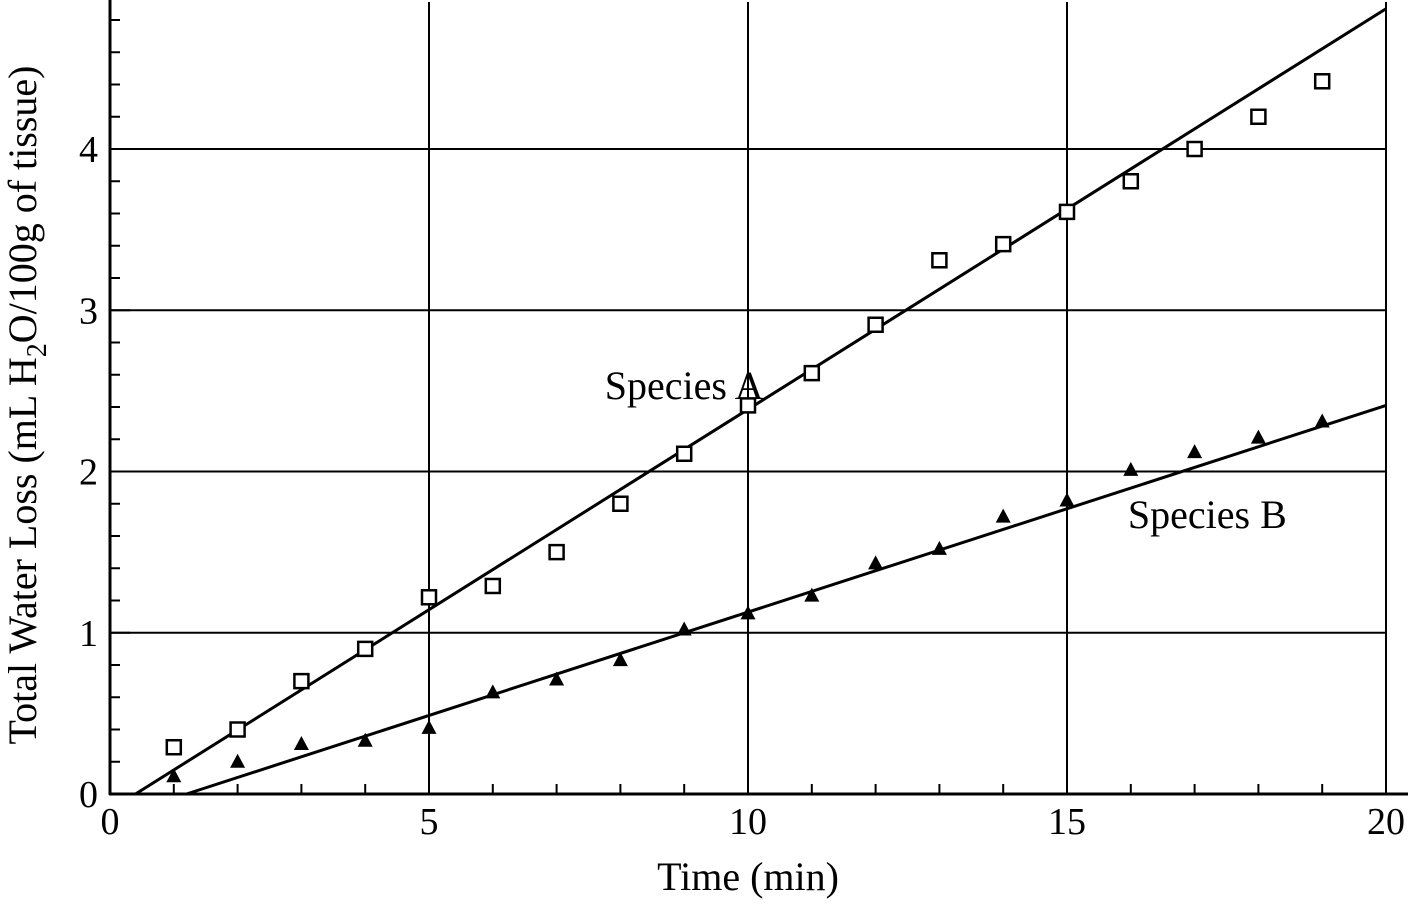 This screenshot has height=904, width=1410. I want to click on y-axis-label-subscript: 2, so click(37, 350).